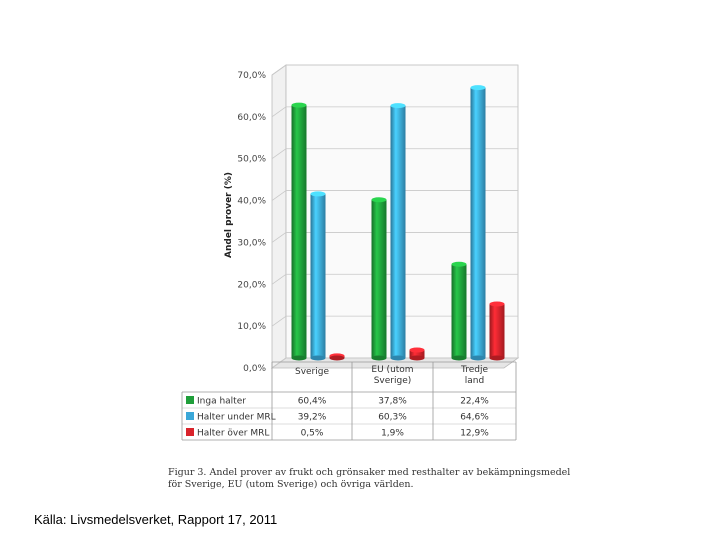 The image size is (720, 540). I want to click on y-tick-label: 50,0%, so click(251, 160).